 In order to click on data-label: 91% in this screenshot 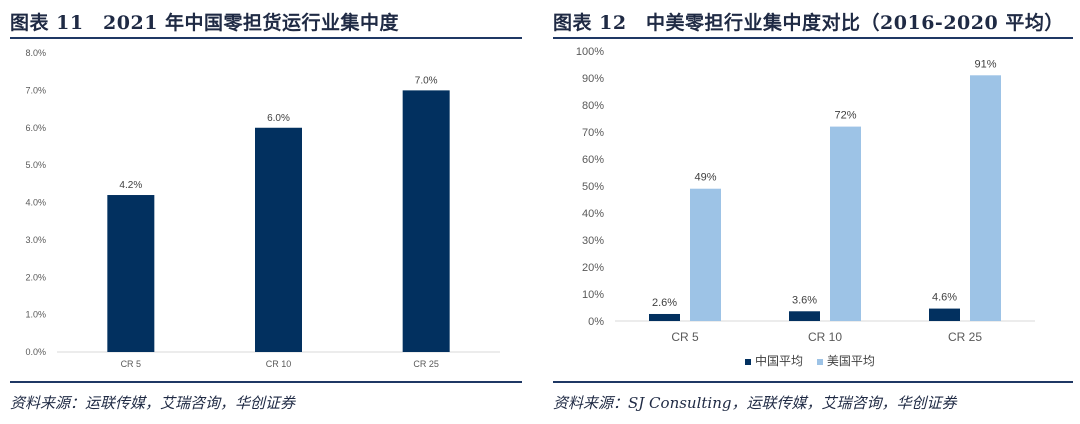, I will do `click(985, 64)`.